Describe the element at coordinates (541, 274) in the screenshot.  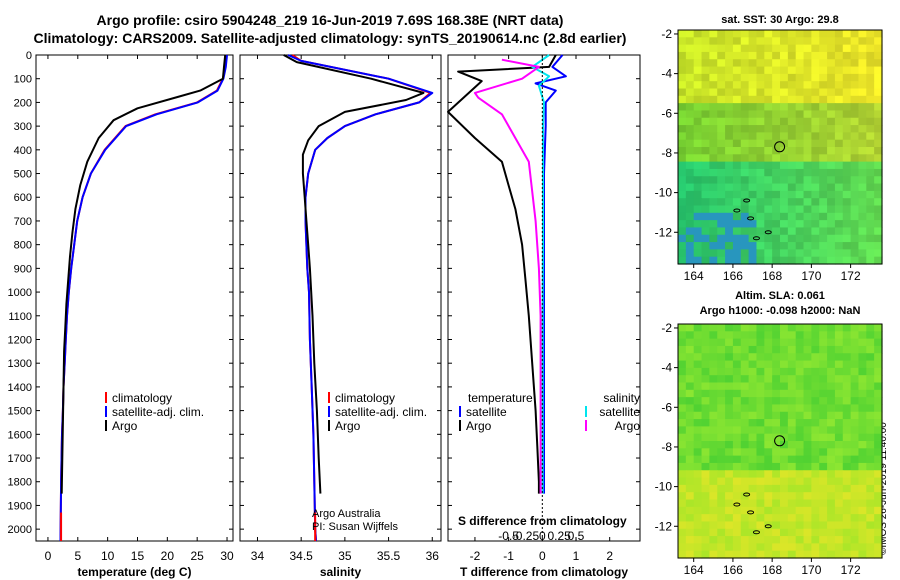
I see `series-line-s-satellite` at that location.